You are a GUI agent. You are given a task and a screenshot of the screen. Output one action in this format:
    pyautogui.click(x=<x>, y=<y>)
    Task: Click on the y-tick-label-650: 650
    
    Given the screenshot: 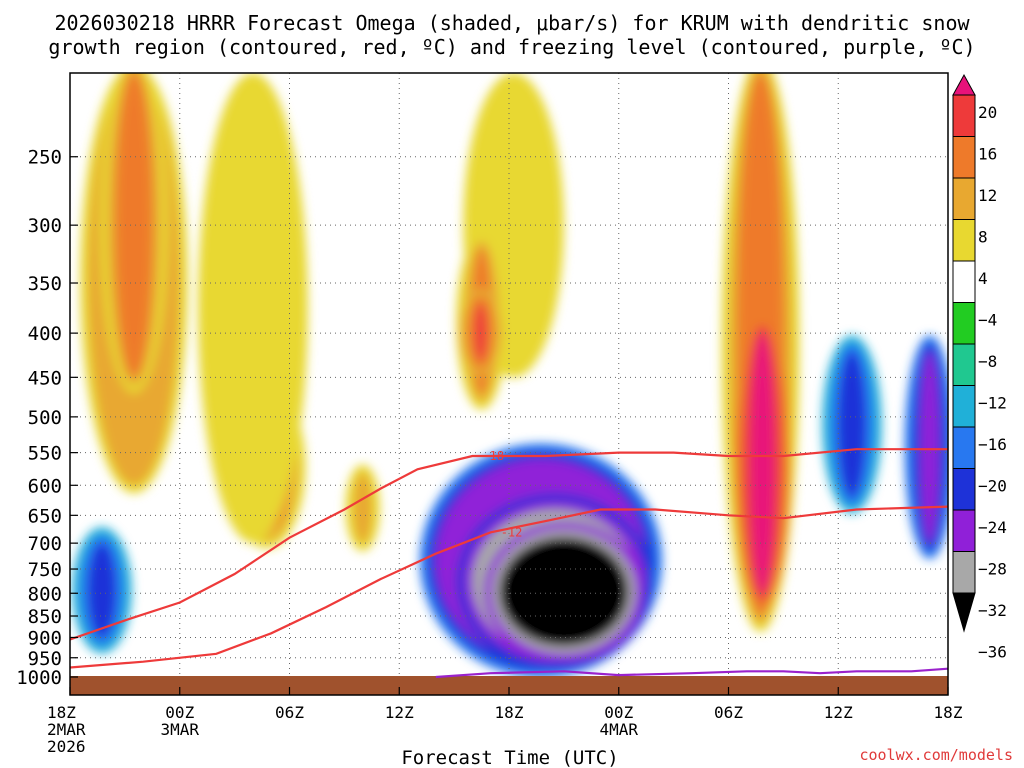 What is the action you would take?
    pyautogui.click(x=45, y=516)
    